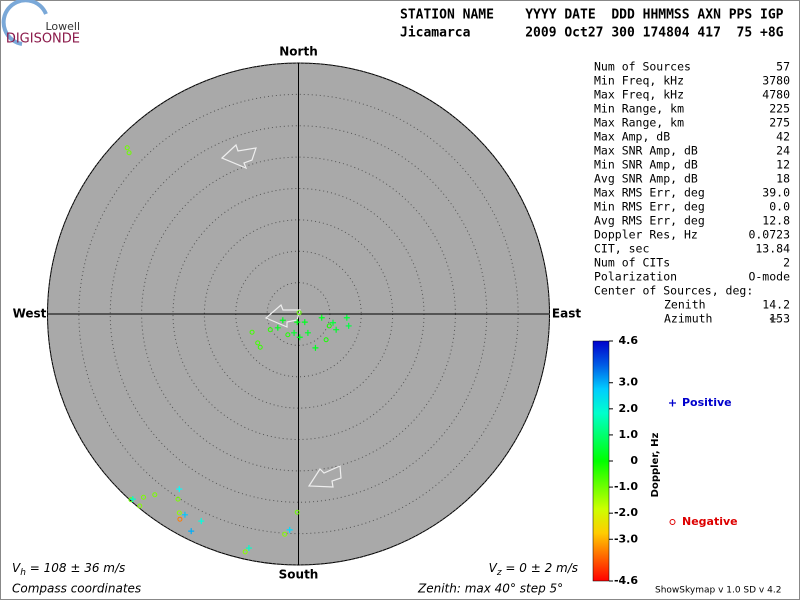  What do you see at coordinates (639, 123) in the screenshot?
I see `stat-label: Max Range, km` at bounding box center [639, 123].